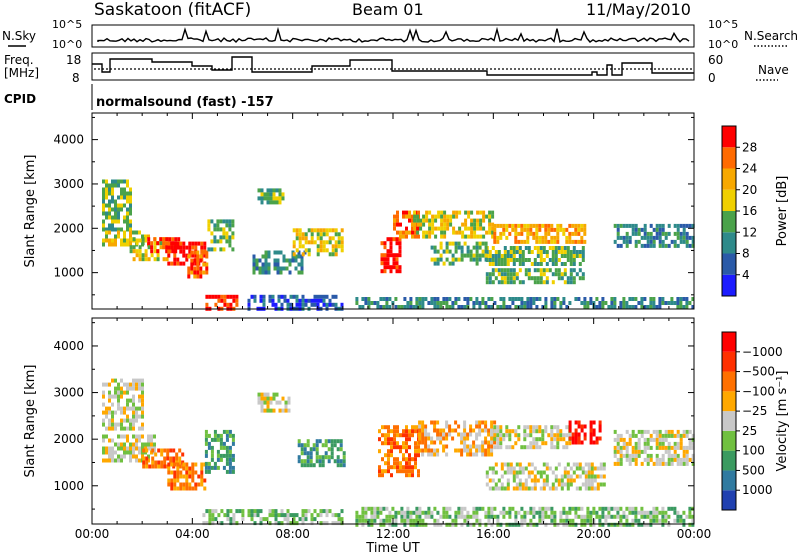 Image resolution: width=800 pixels, height=554 pixels. Describe the element at coordinates (729, 440) in the screenshot. I see `colorbar-segment` at that location.